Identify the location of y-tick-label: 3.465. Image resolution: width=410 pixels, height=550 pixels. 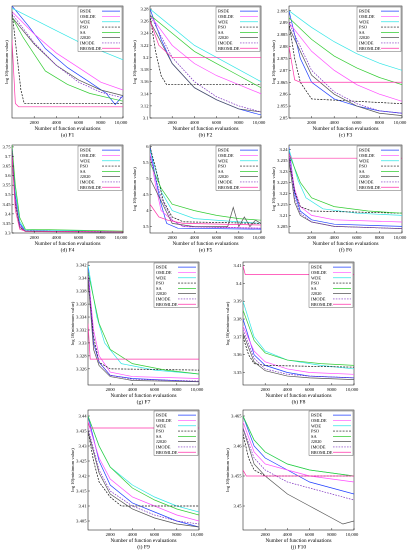
(236, 416).